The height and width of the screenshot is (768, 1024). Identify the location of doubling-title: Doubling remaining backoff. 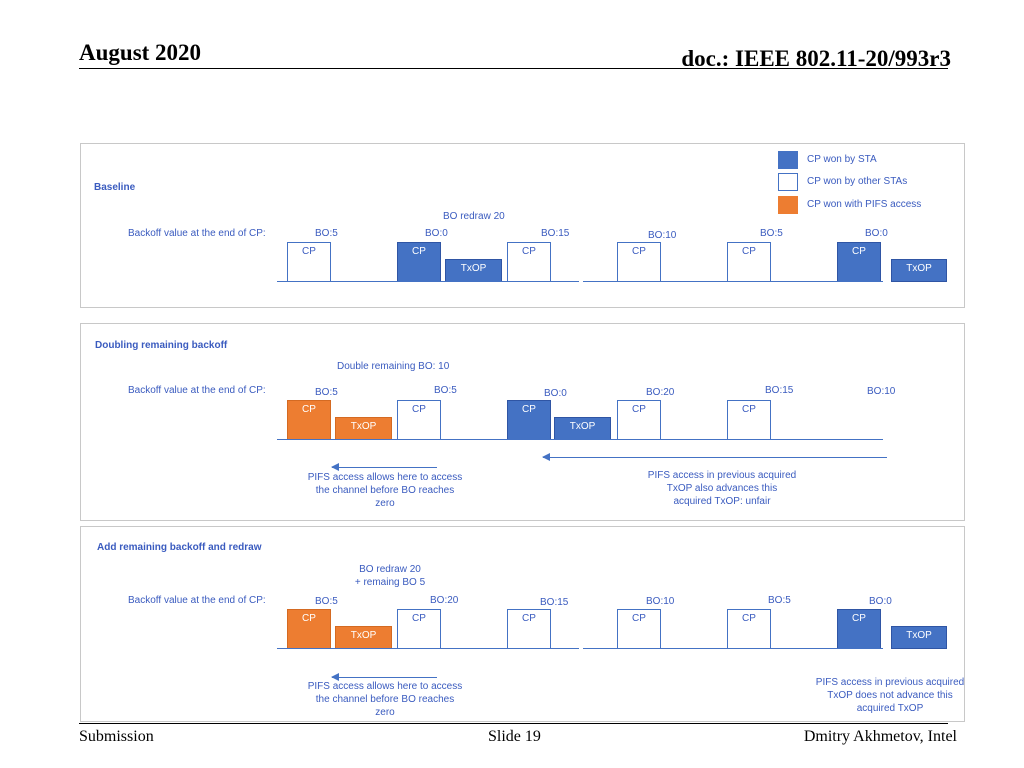
(161, 345).